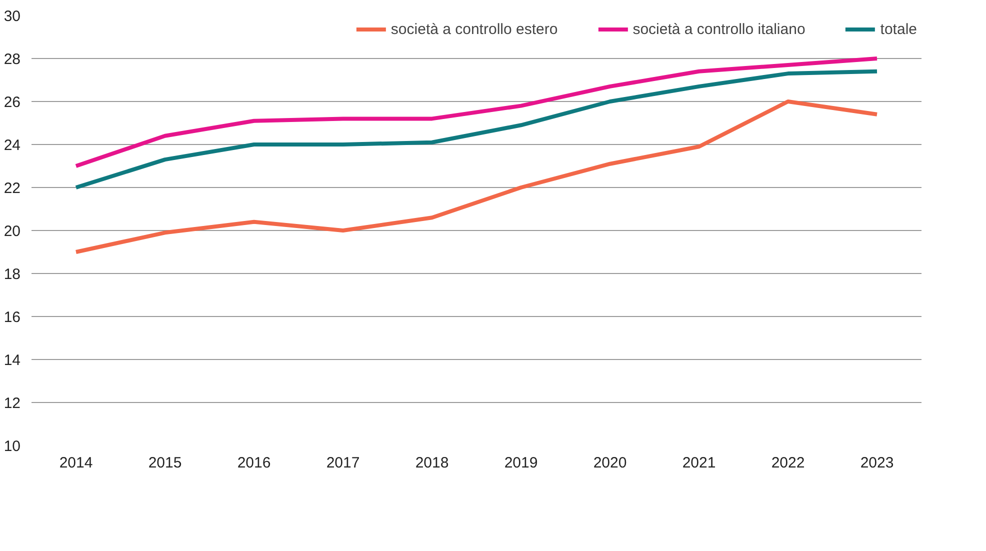  Describe the element at coordinates (12, 145) in the screenshot. I see `y-tick-label: 24` at that location.